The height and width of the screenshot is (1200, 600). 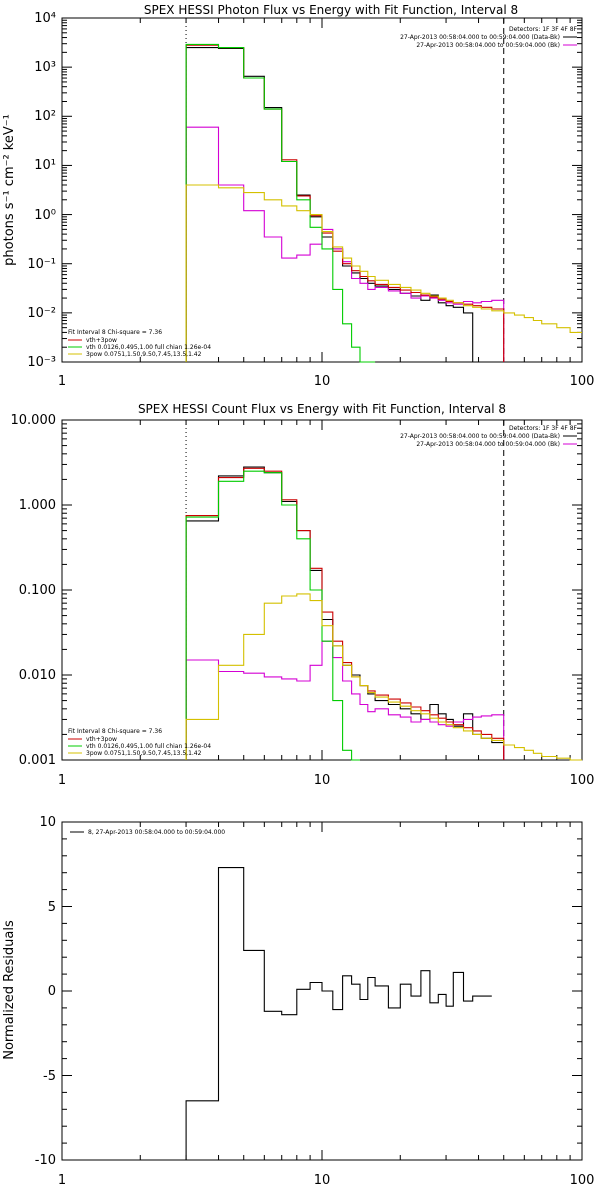 What do you see at coordinates (37, 760) in the screenshot?
I see `y-tick-label: 0.001` at bounding box center [37, 760].